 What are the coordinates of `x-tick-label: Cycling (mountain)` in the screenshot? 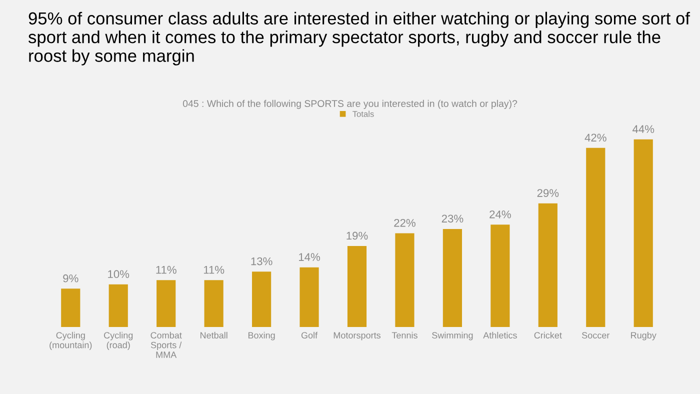 It's located at (71, 341).